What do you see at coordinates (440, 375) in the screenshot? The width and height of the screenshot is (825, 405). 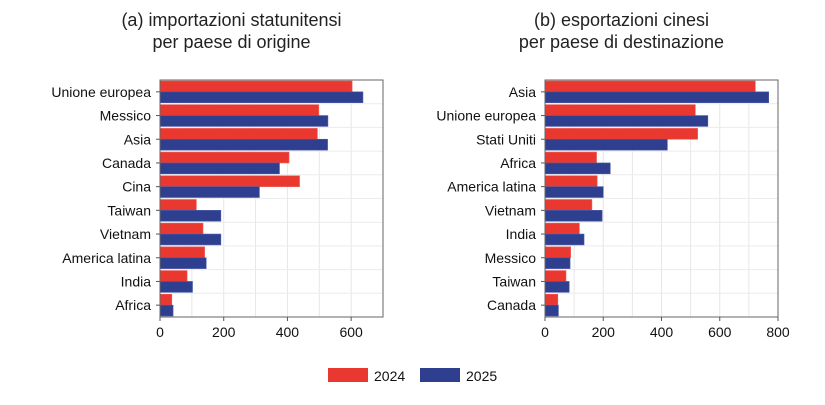 I see `legend-swatch-2025` at bounding box center [440, 375].